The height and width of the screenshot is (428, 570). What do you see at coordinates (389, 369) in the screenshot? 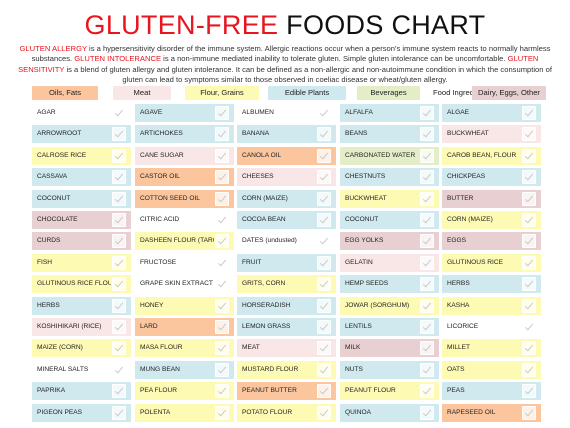
I see `food-item: NUTS` at bounding box center [389, 369].